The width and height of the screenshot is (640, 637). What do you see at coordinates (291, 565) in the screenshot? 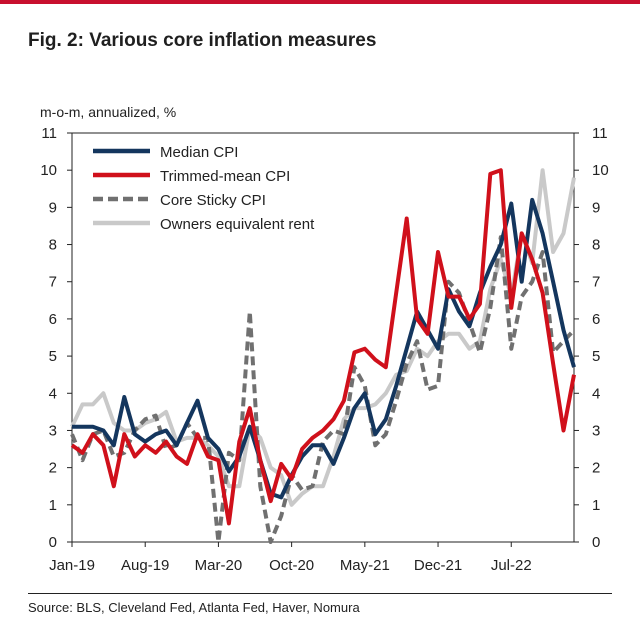
I see `x-tick-label-Oct-20: Oct-20` at bounding box center [291, 565].